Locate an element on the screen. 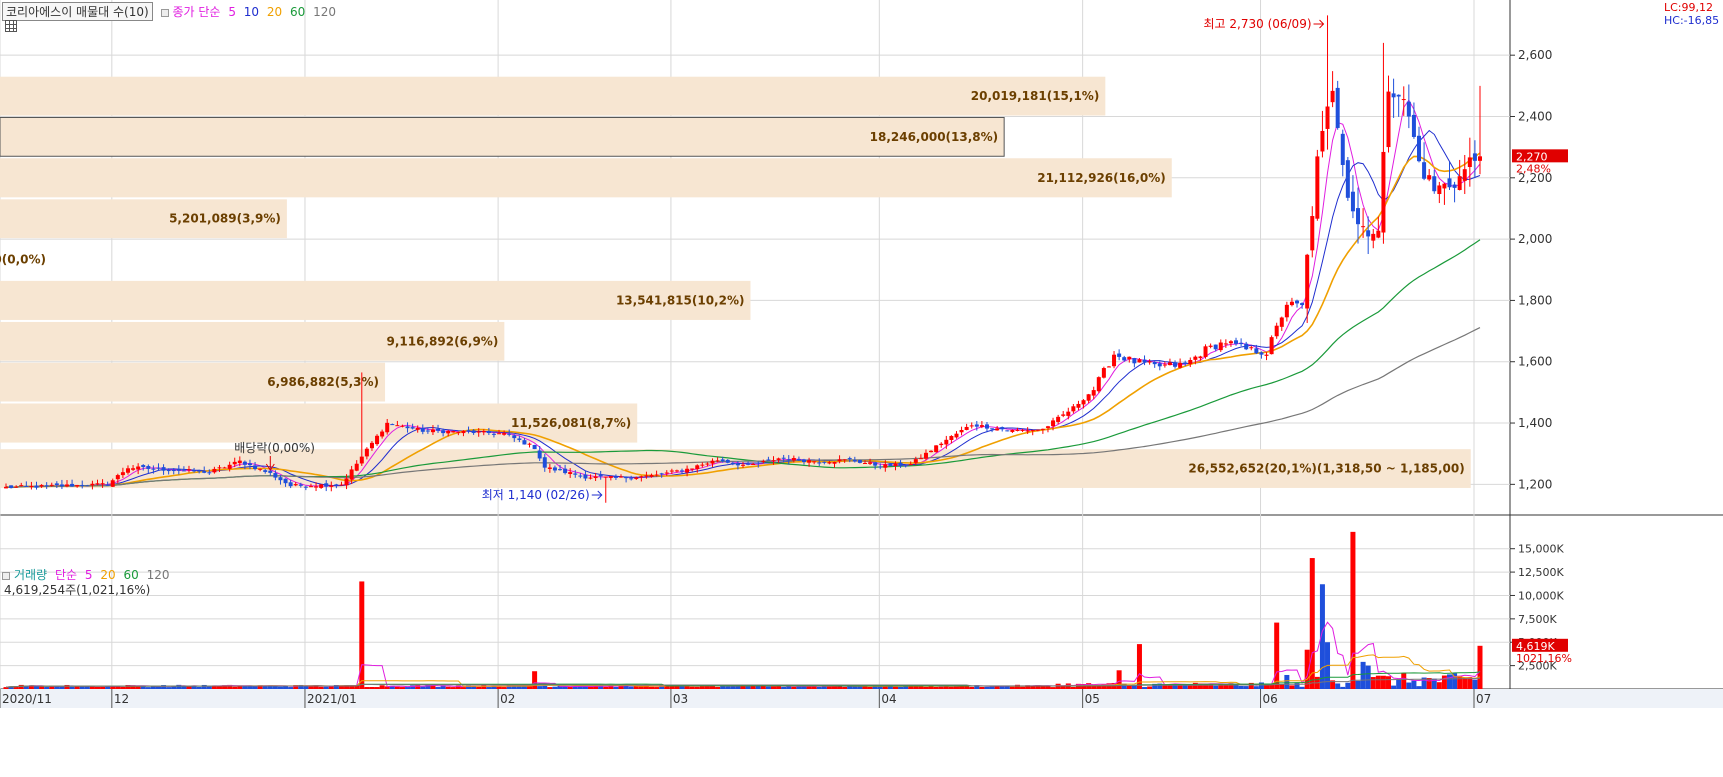 This screenshot has width=1723, height=777. table-grid-icon is located at coordinates (11, 26).